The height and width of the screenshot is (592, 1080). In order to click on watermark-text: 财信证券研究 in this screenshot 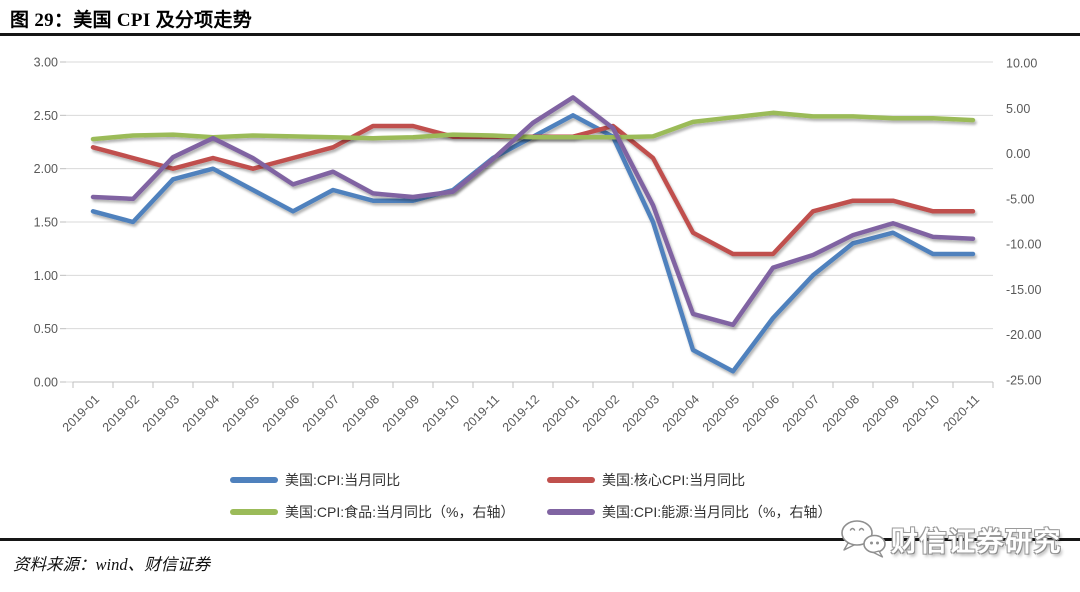, I will do `click(976, 541)`.